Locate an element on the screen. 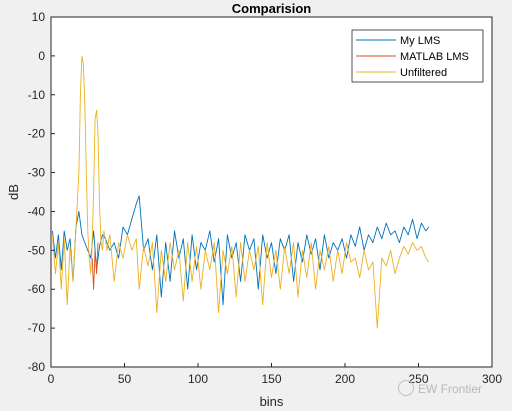 The width and height of the screenshot is (512, 411). y-tick-label: -30 is located at coordinates (37, 173).